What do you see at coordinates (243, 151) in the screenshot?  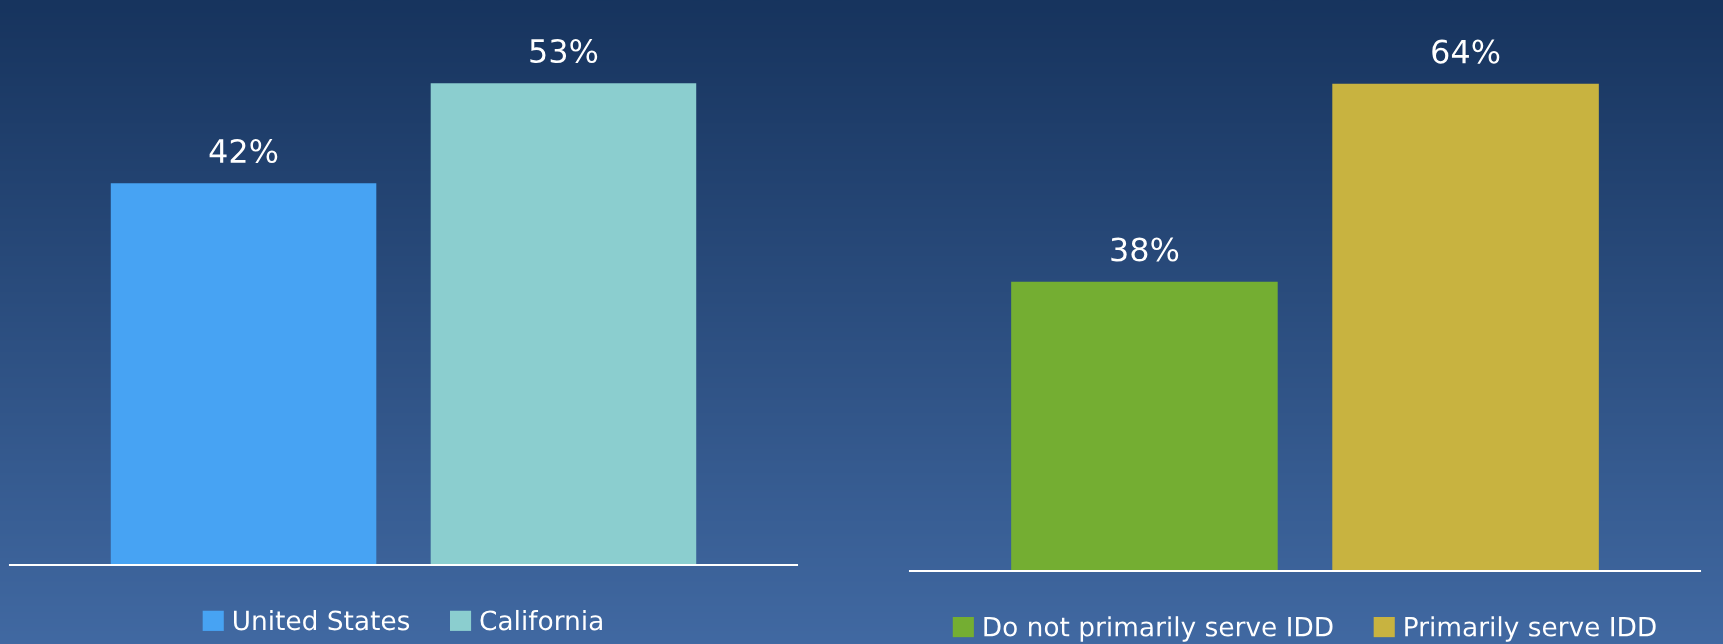 I see `data-label: 42%` at bounding box center [243, 151].